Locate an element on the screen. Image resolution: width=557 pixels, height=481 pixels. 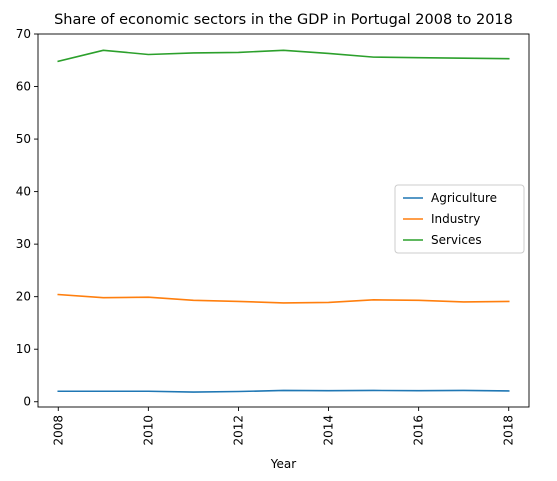
y-axis: 0 10 20 30 40 50 60 70 is located at coordinates (27, 218).